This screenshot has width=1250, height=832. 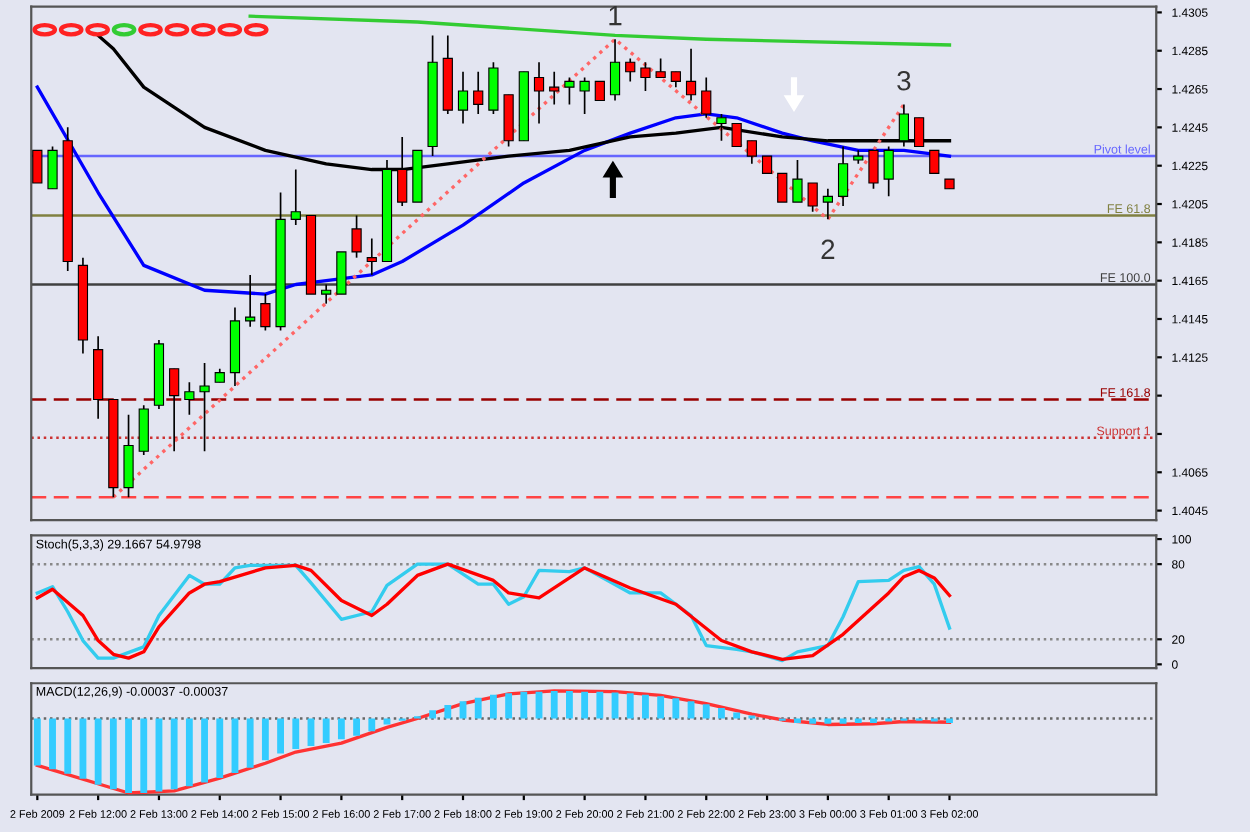 What do you see at coordinates (615, 16) in the screenshot?
I see `annotation: 1` at bounding box center [615, 16].